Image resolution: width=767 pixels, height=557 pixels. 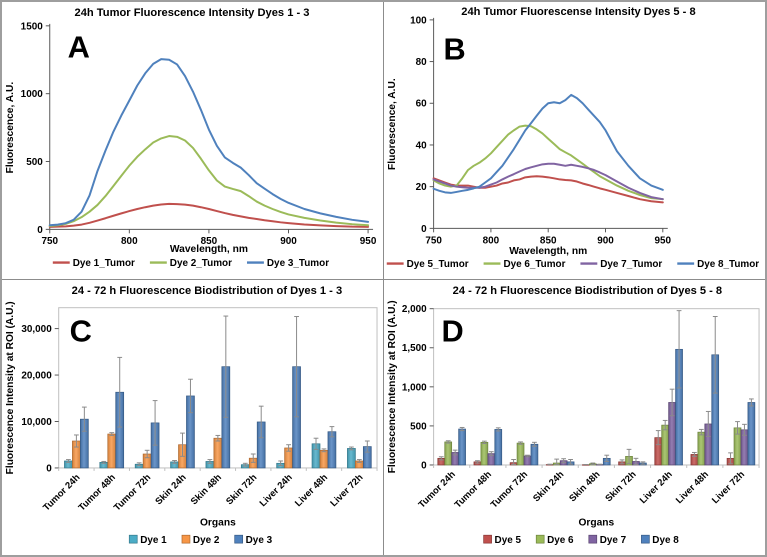 What do you see at coordinates (240, 488) in the screenshot?
I see `category-label: Skin 72h` at bounding box center [240, 488].